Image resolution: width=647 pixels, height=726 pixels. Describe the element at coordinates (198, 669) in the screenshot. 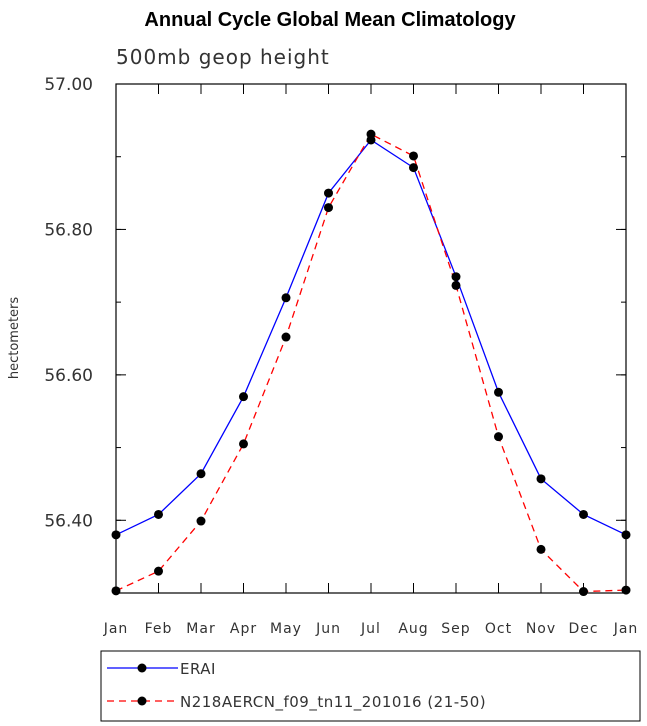

I see `legend-label-series-1: ERAI` at that location.